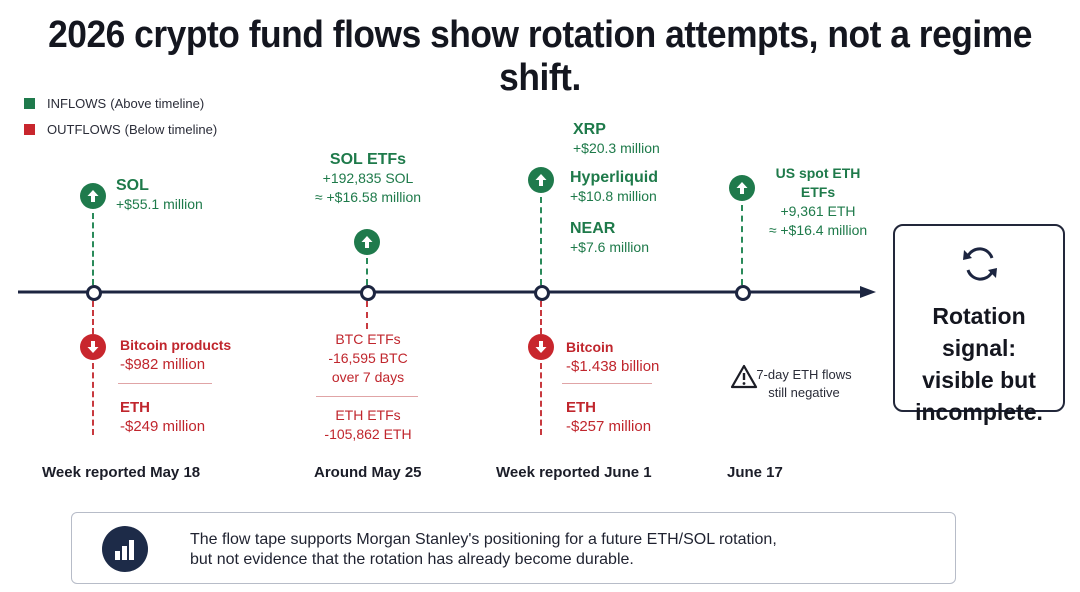 The image size is (1080, 592). I want to click on inflow-near: NEAR +$7.6 million, so click(609, 238).